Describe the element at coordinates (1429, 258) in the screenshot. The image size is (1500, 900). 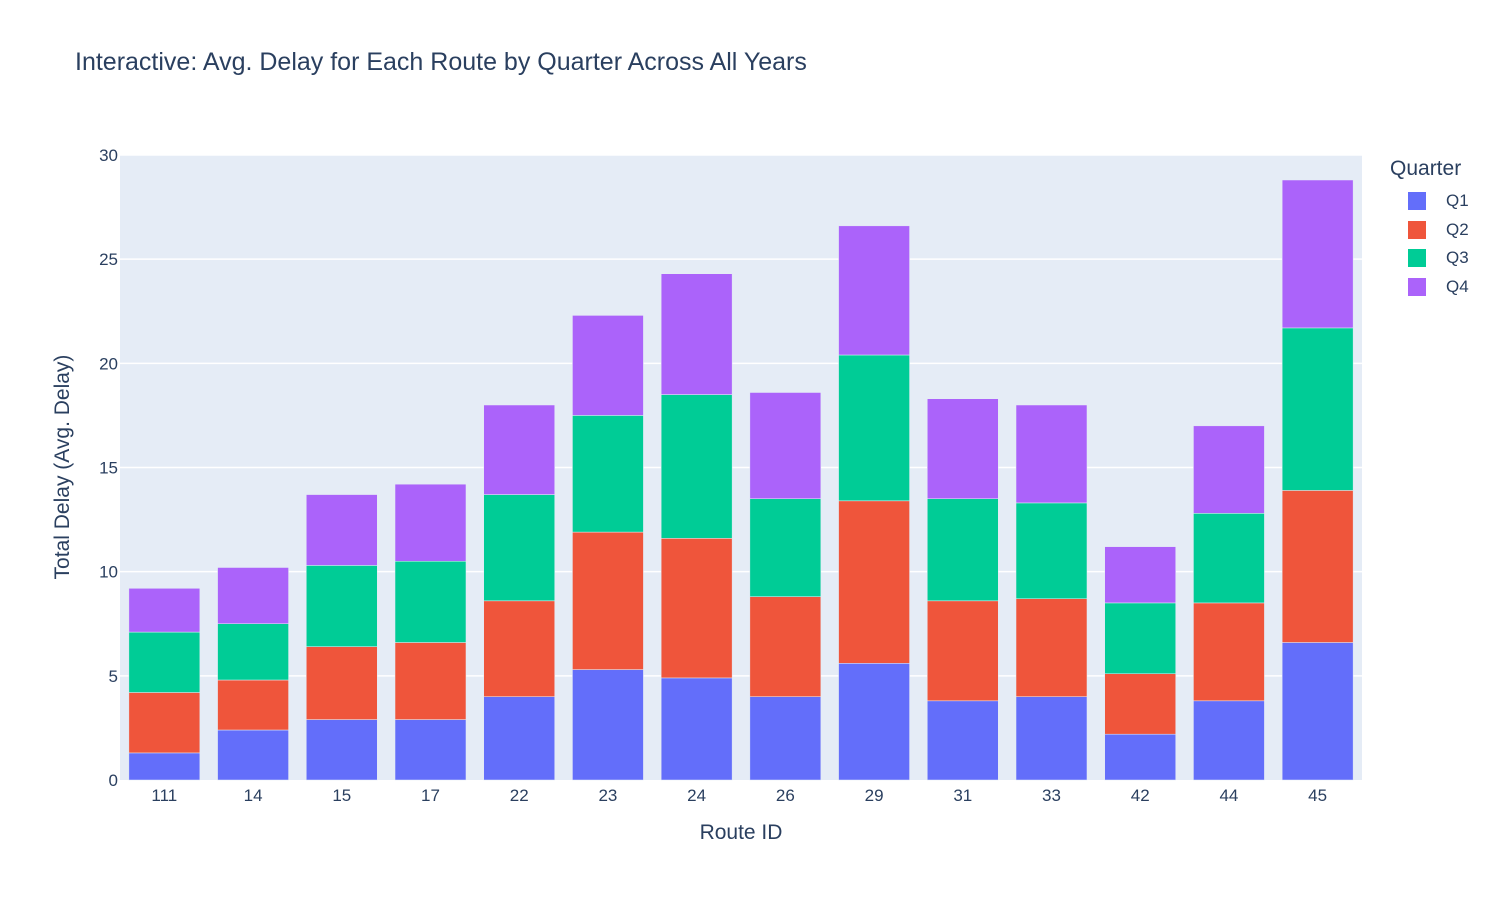
I see `legend-item-q3: Q3` at that location.